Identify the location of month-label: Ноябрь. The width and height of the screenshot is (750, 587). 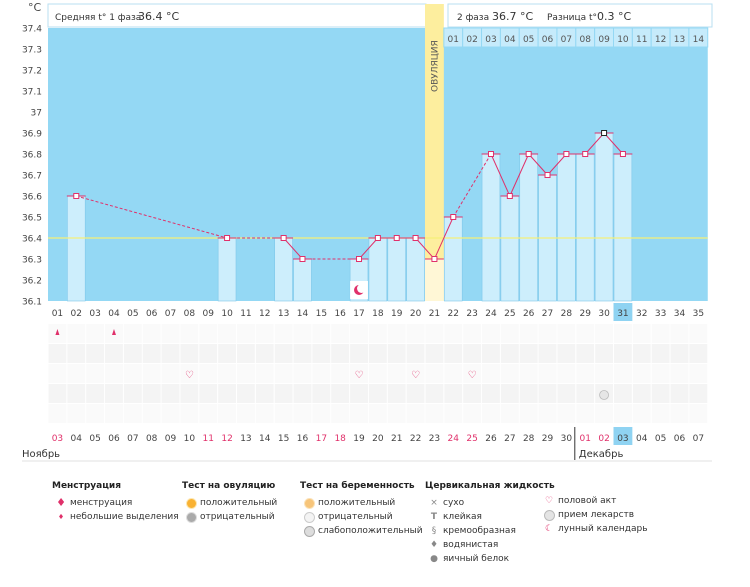
(41, 454).